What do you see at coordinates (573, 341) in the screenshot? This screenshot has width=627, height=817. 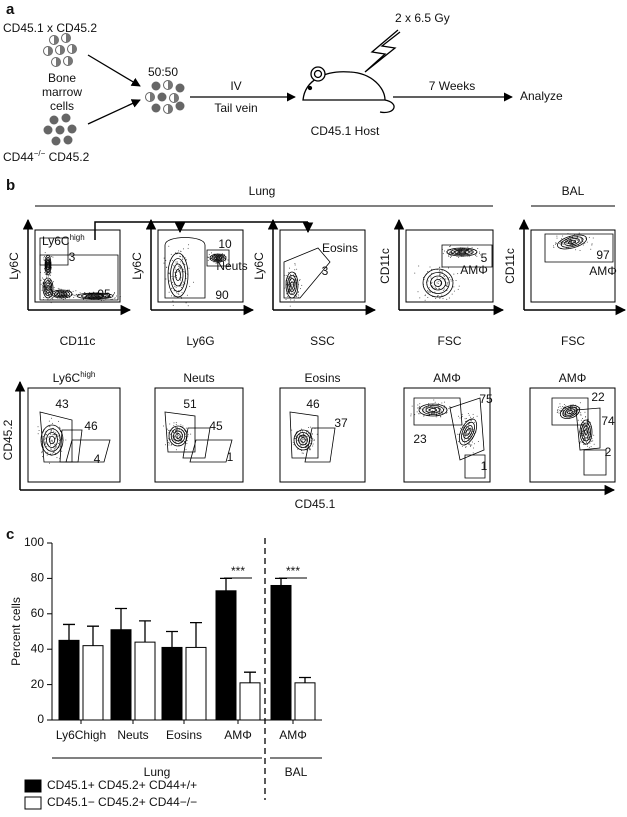 I see `x-axis-label: FSC` at bounding box center [573, 341].